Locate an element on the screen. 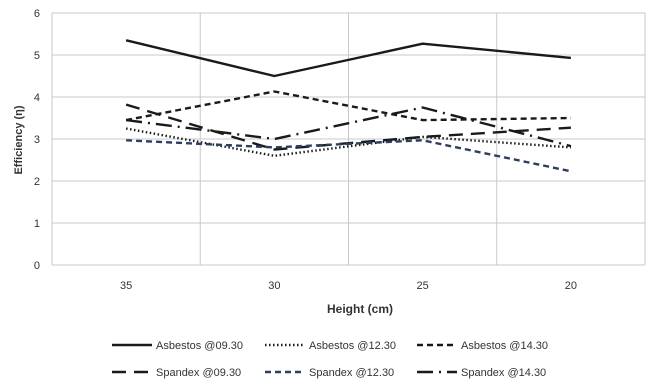 The height and width of the screenshot is (390, 658). x-axis-label: Height (cm) is located at coordinates (360, 309).